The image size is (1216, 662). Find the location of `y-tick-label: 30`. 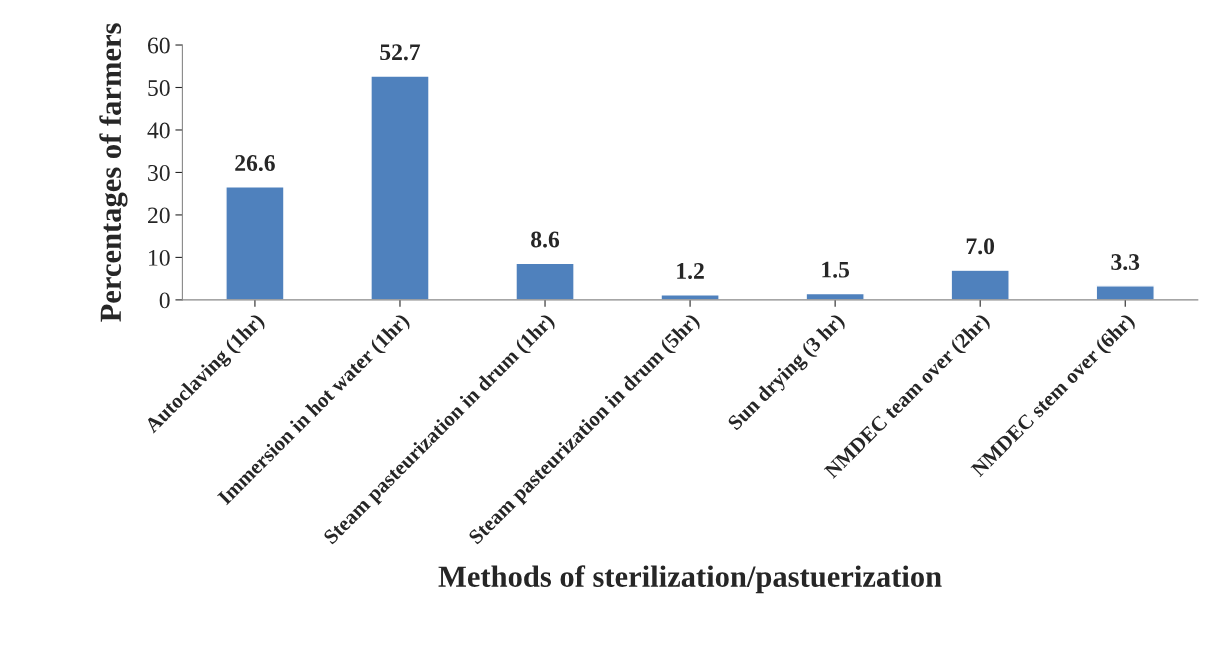

y-tick-label: 30 is located at coordinates (159, 172).